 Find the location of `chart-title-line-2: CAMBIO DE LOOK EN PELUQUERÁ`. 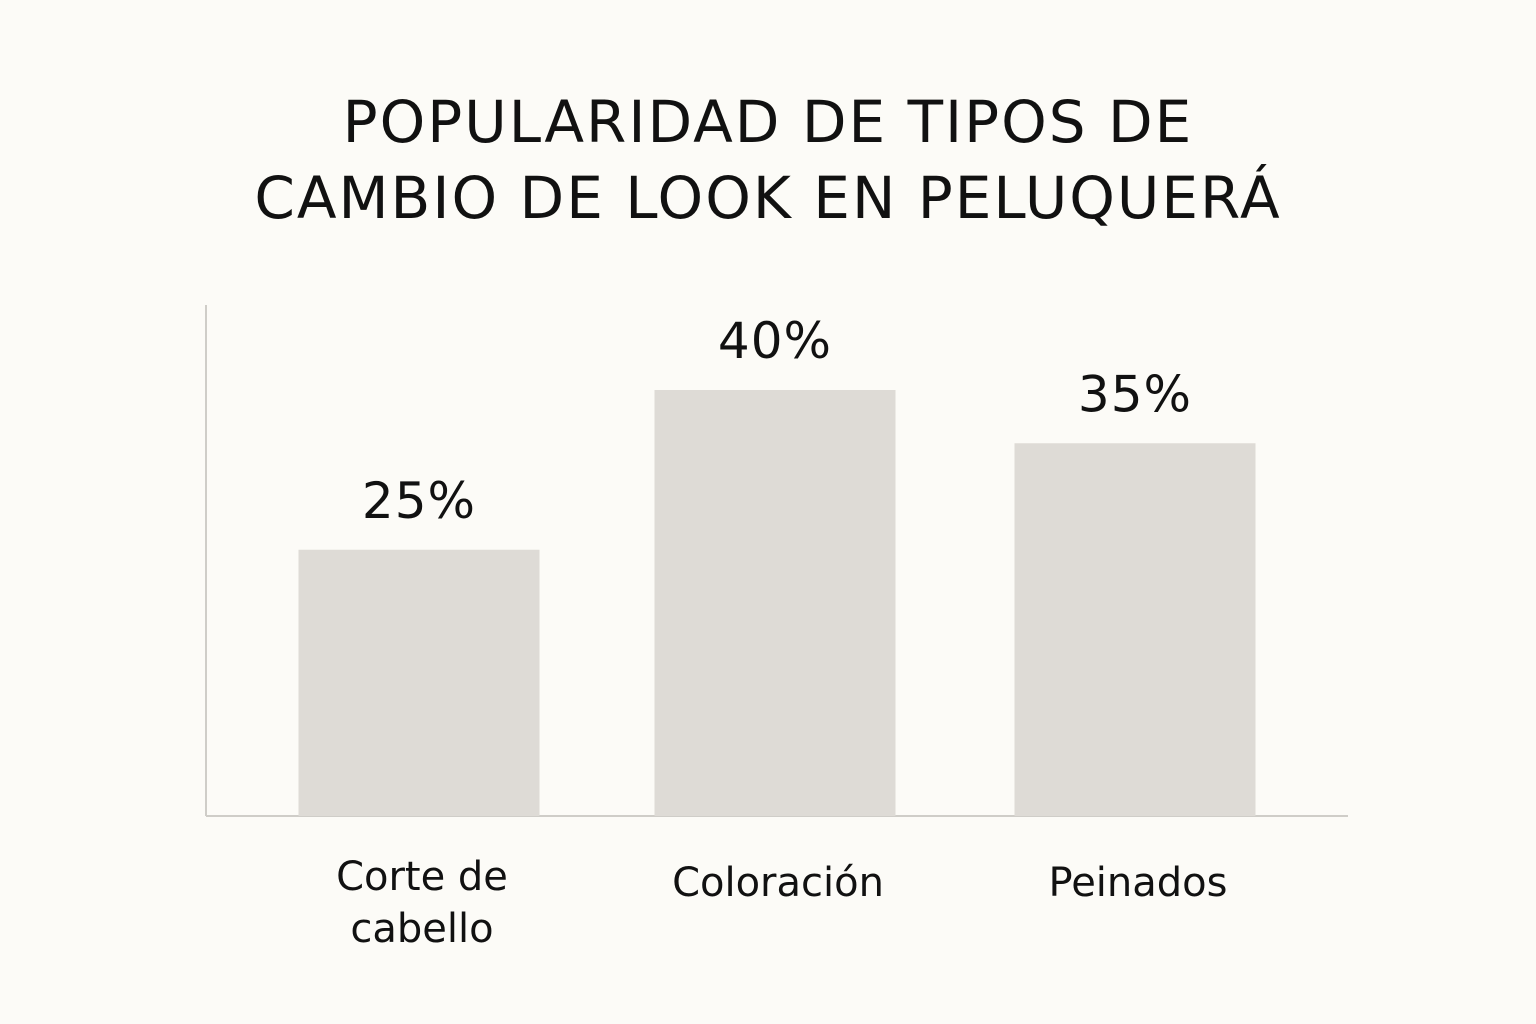

chart-title-line-2: CAMBIO DE LOOK EN PELUQUERÁ is located at coordinates (768, 198).